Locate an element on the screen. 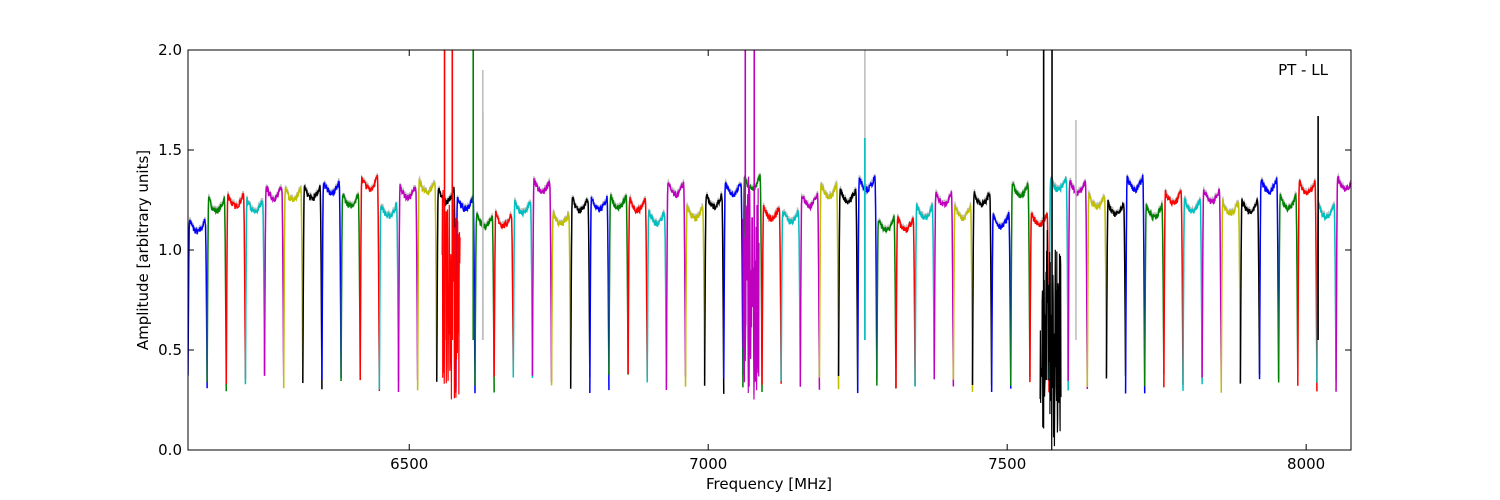  x-axis-label: Frequency [MHz] is located at coordinates (769, 484).